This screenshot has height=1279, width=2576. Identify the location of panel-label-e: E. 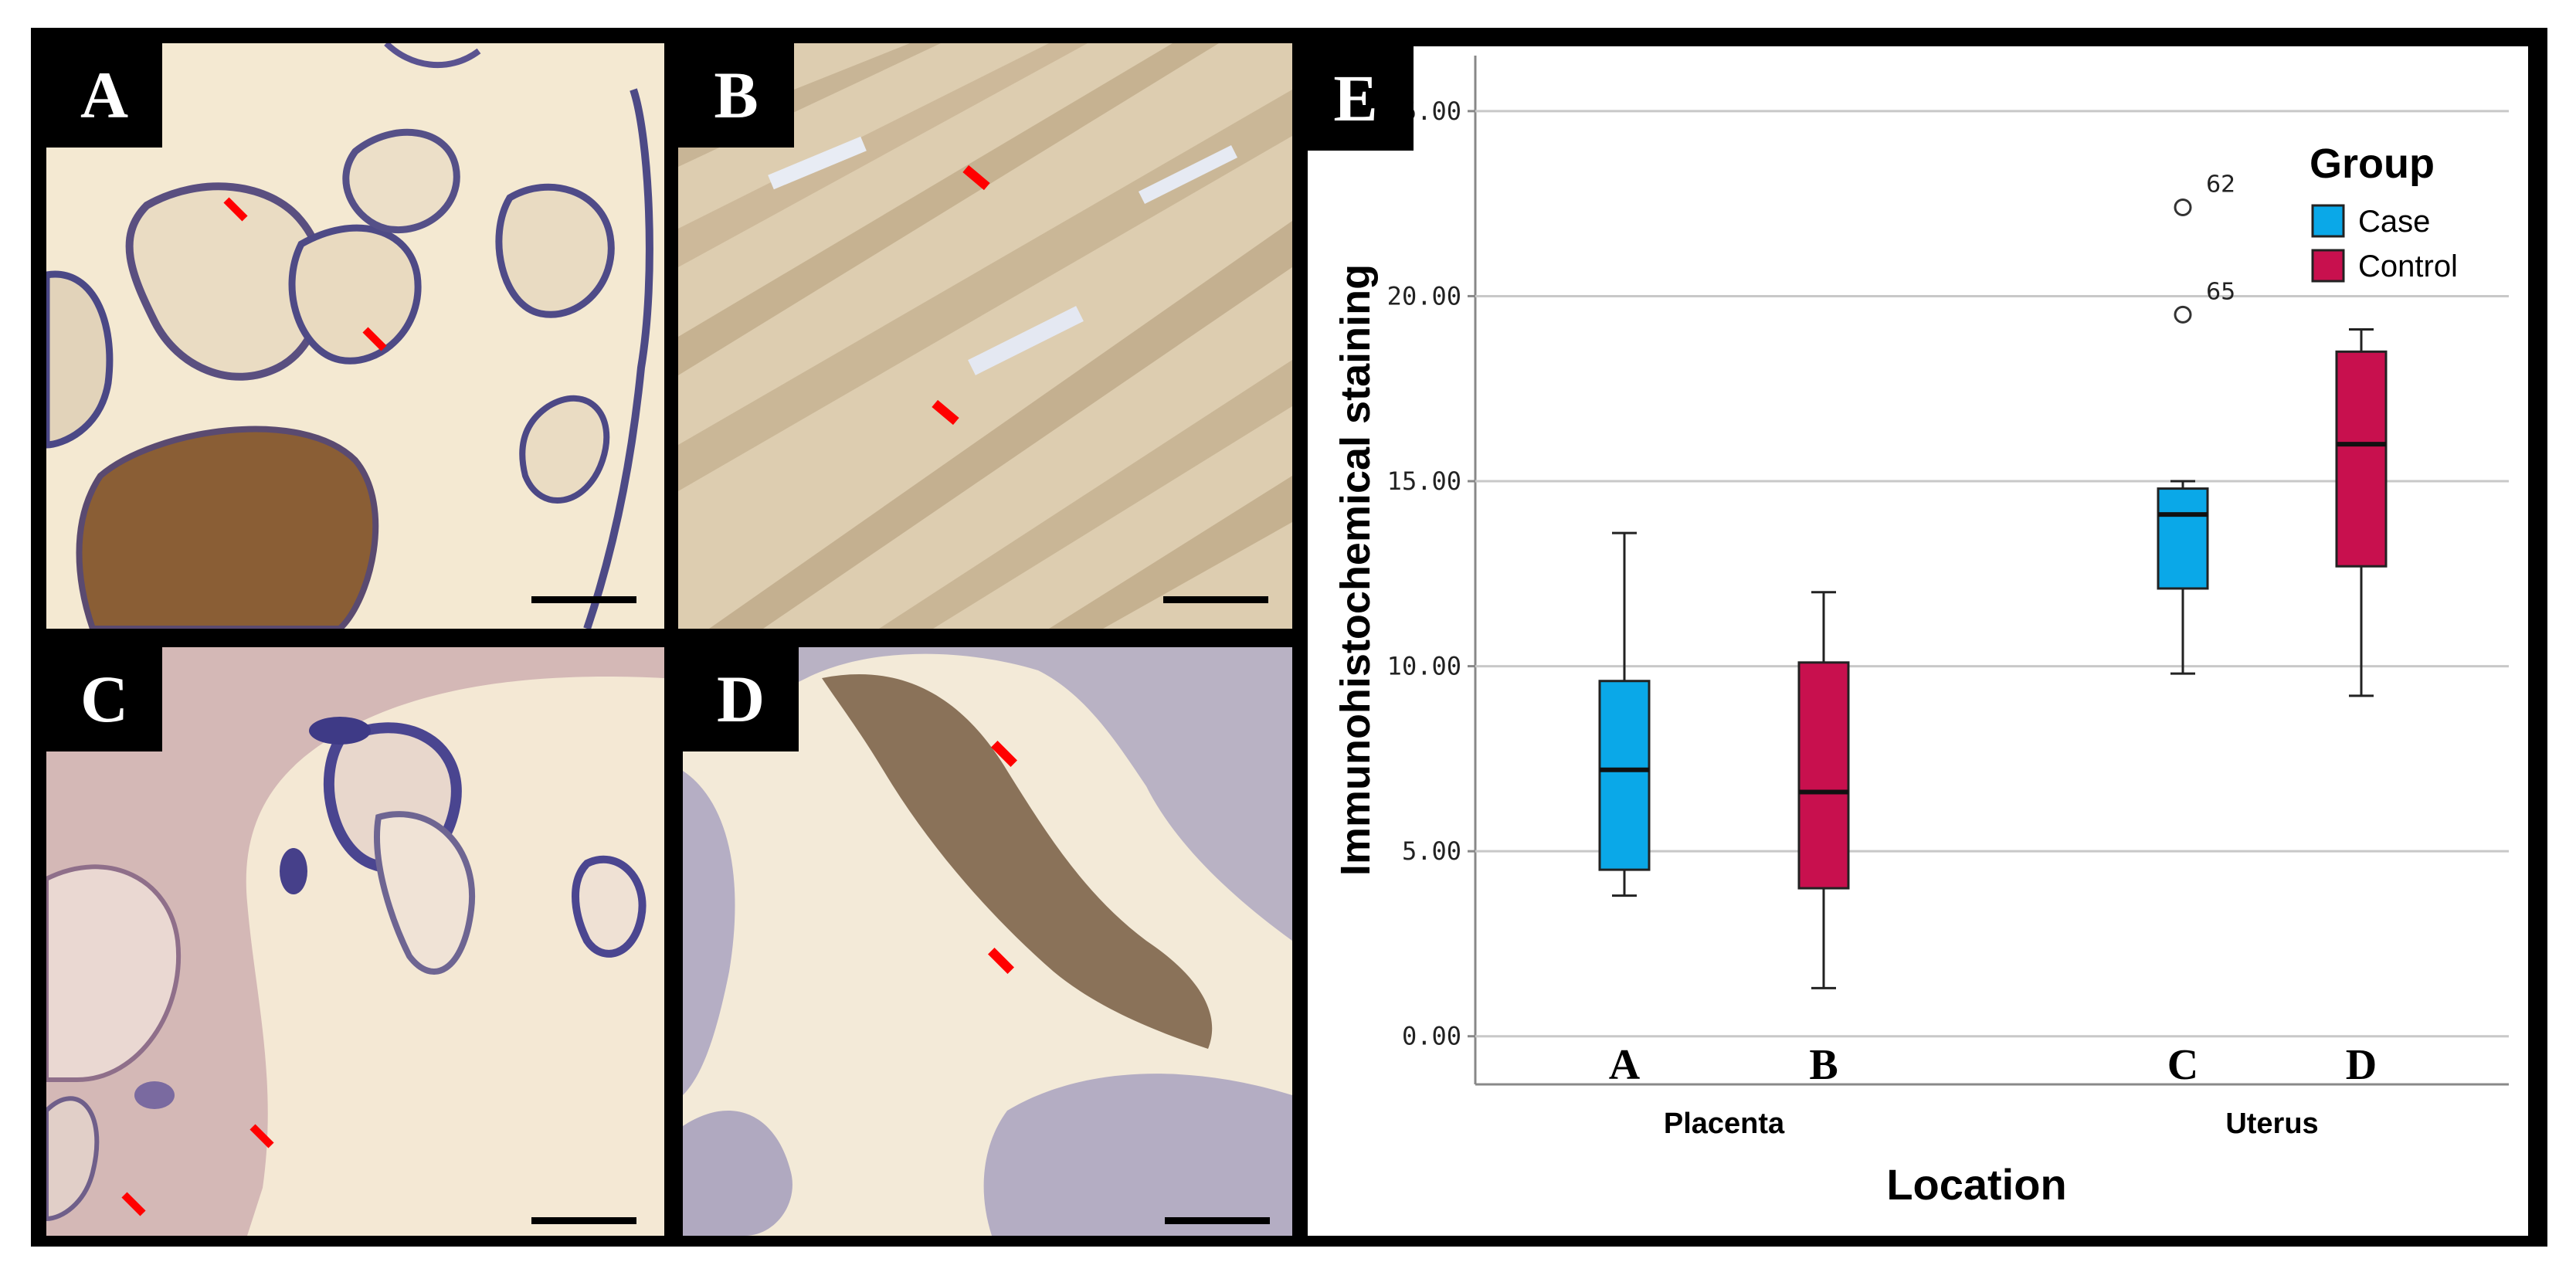
(1356, 98).